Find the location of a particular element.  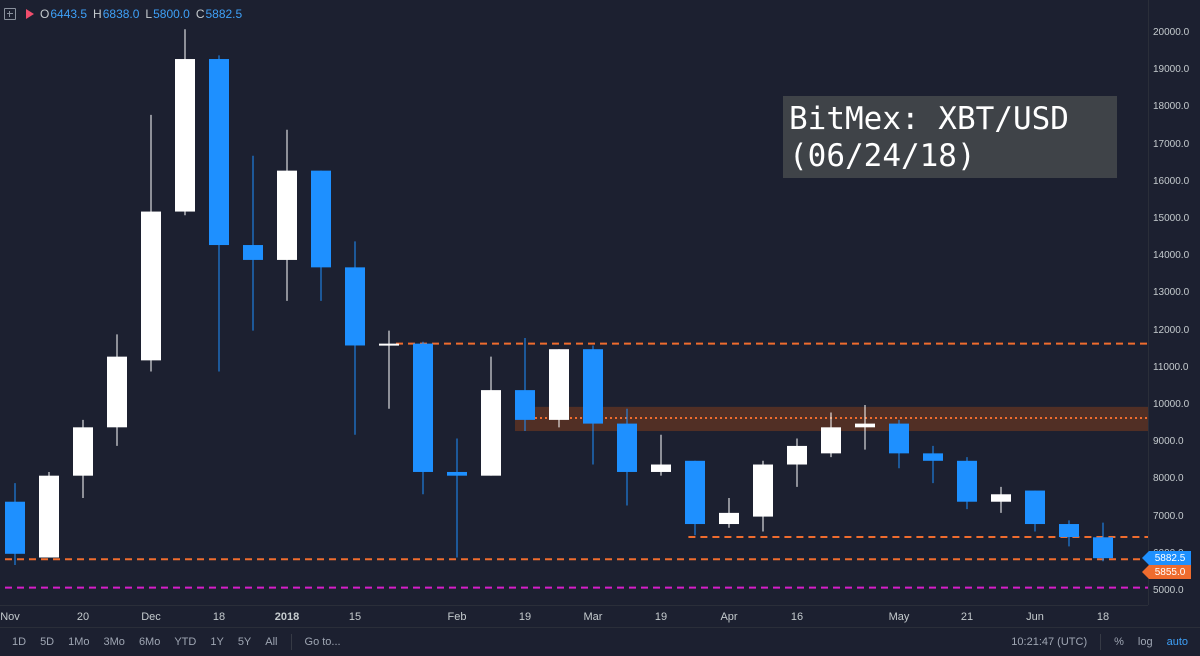

price-tick-label: 8000.0 is located at coordinates (1168, 479).